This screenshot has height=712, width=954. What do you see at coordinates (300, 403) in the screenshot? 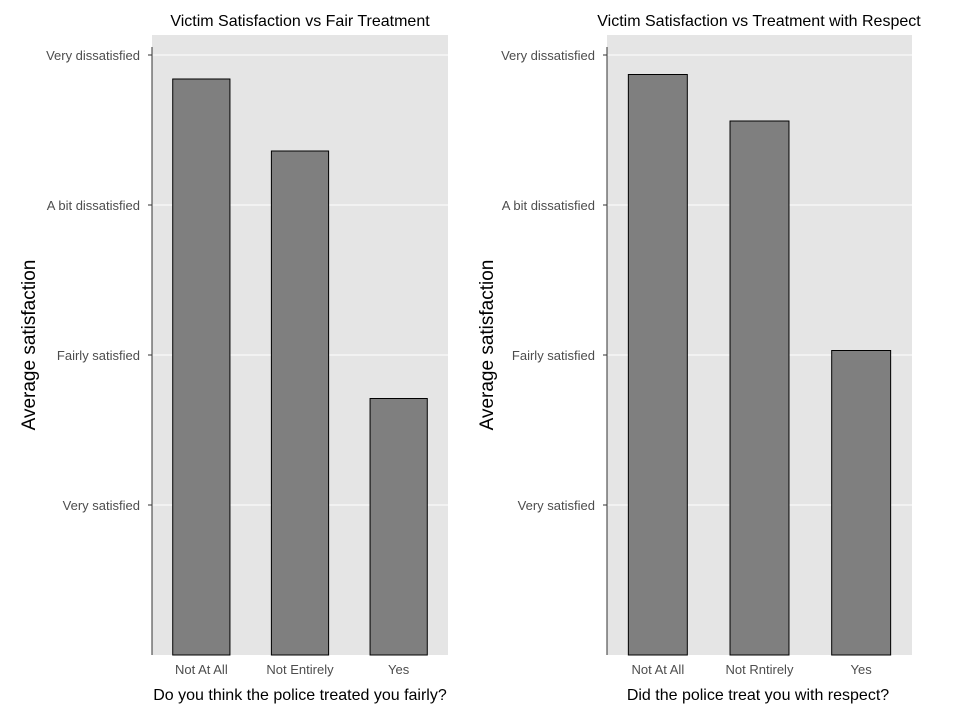
I see `bar-not-entirely` at bounding box center [300, 403].